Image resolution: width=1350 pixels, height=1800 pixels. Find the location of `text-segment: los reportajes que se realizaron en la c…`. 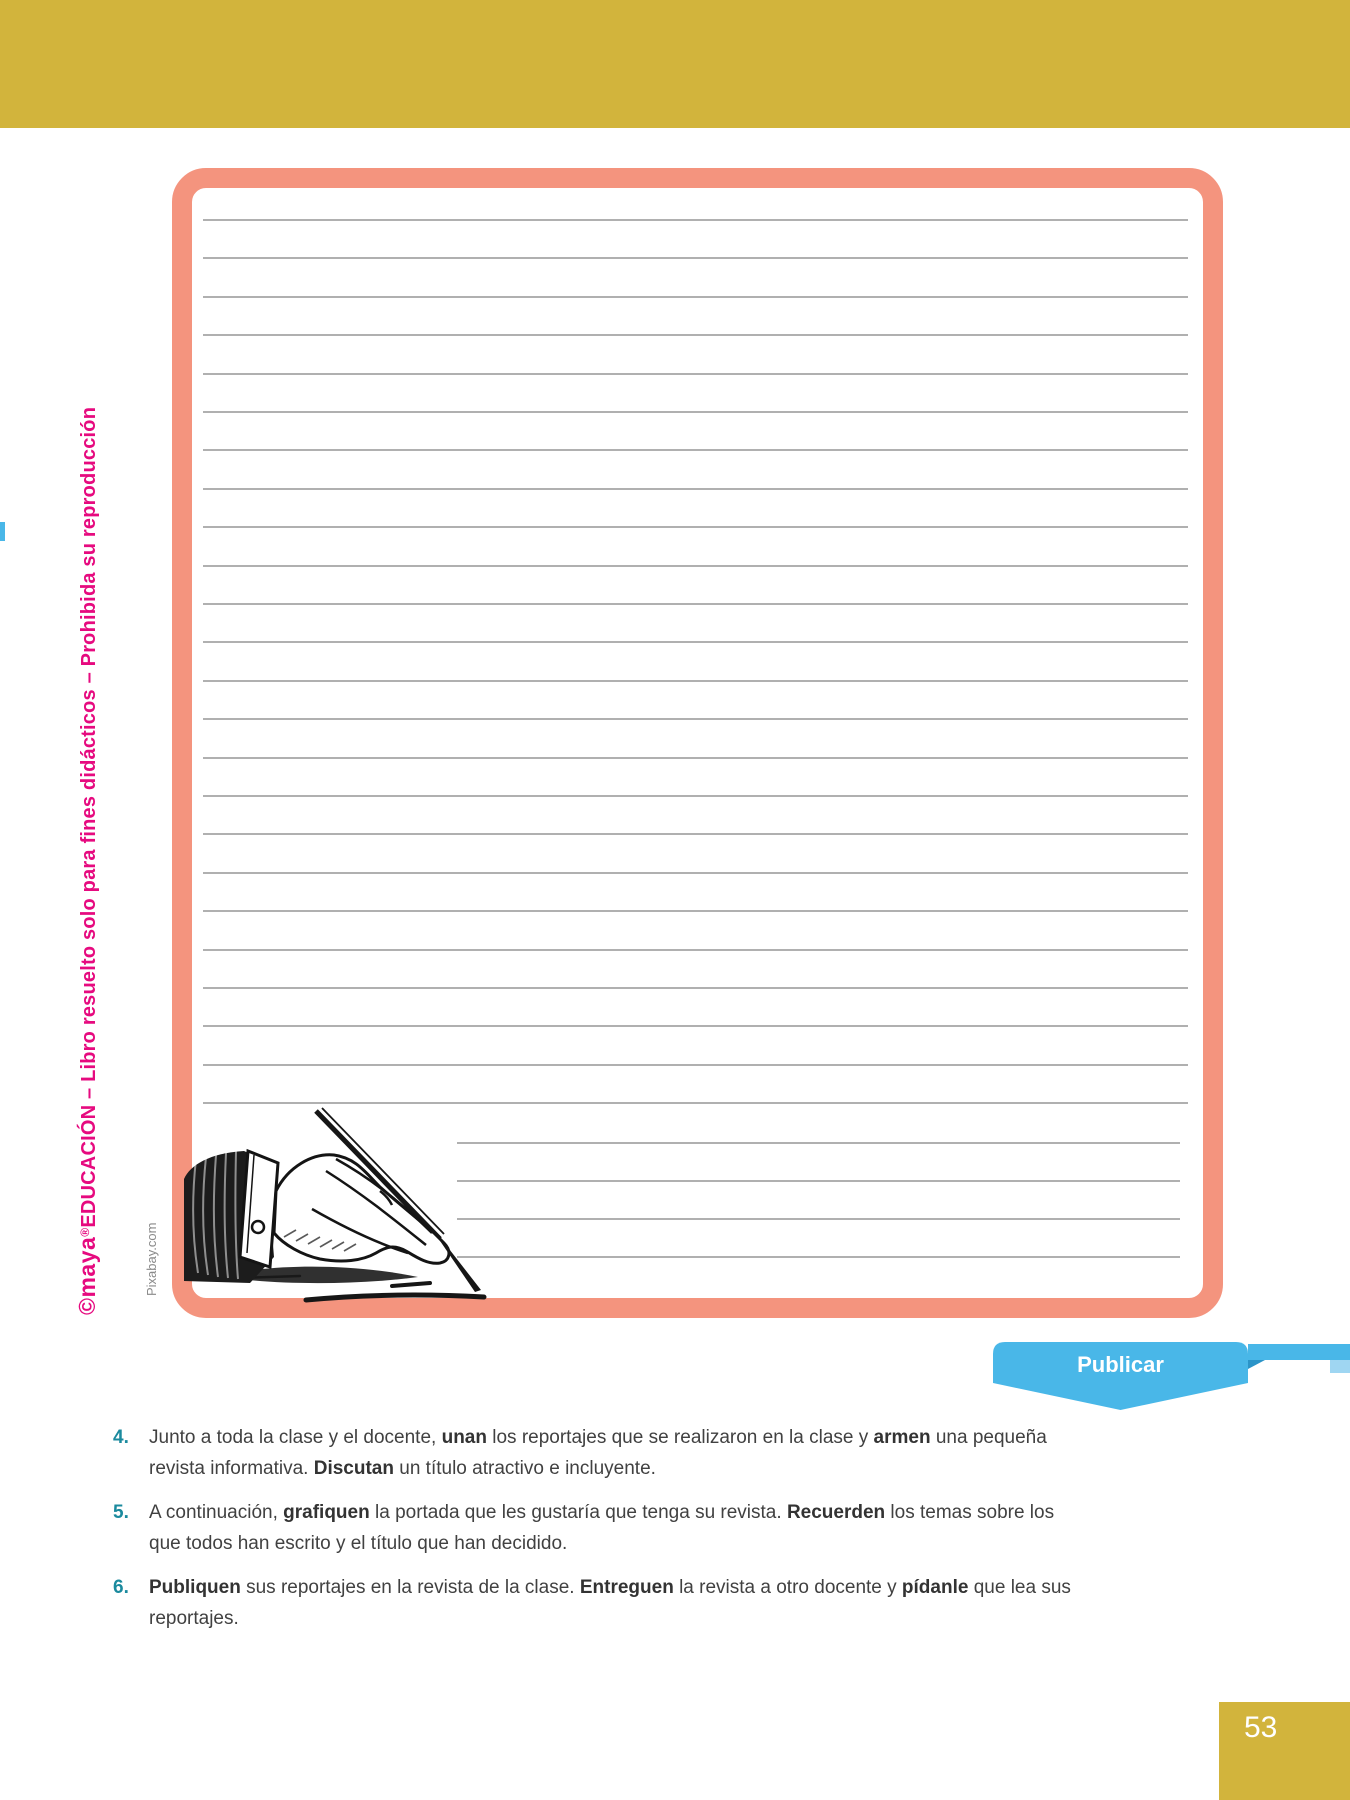

text-segment: los reportajes que se realizaron en la c… is located at coordinates (680, 1437).